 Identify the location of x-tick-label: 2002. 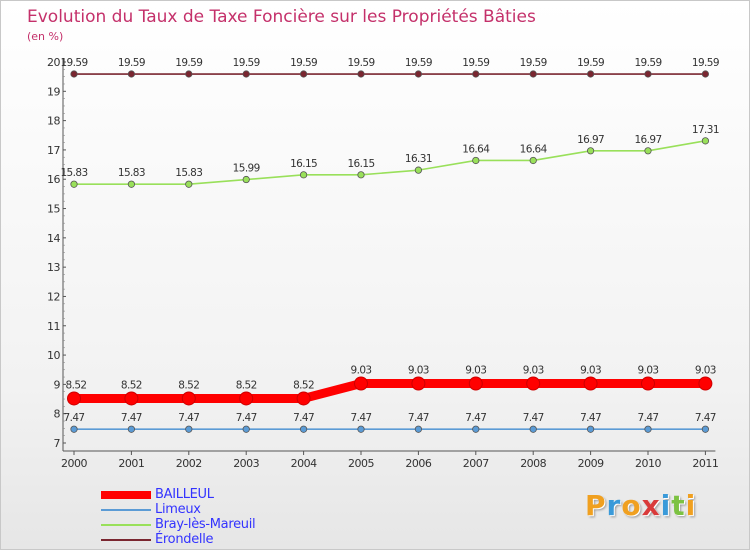
(189, 463).